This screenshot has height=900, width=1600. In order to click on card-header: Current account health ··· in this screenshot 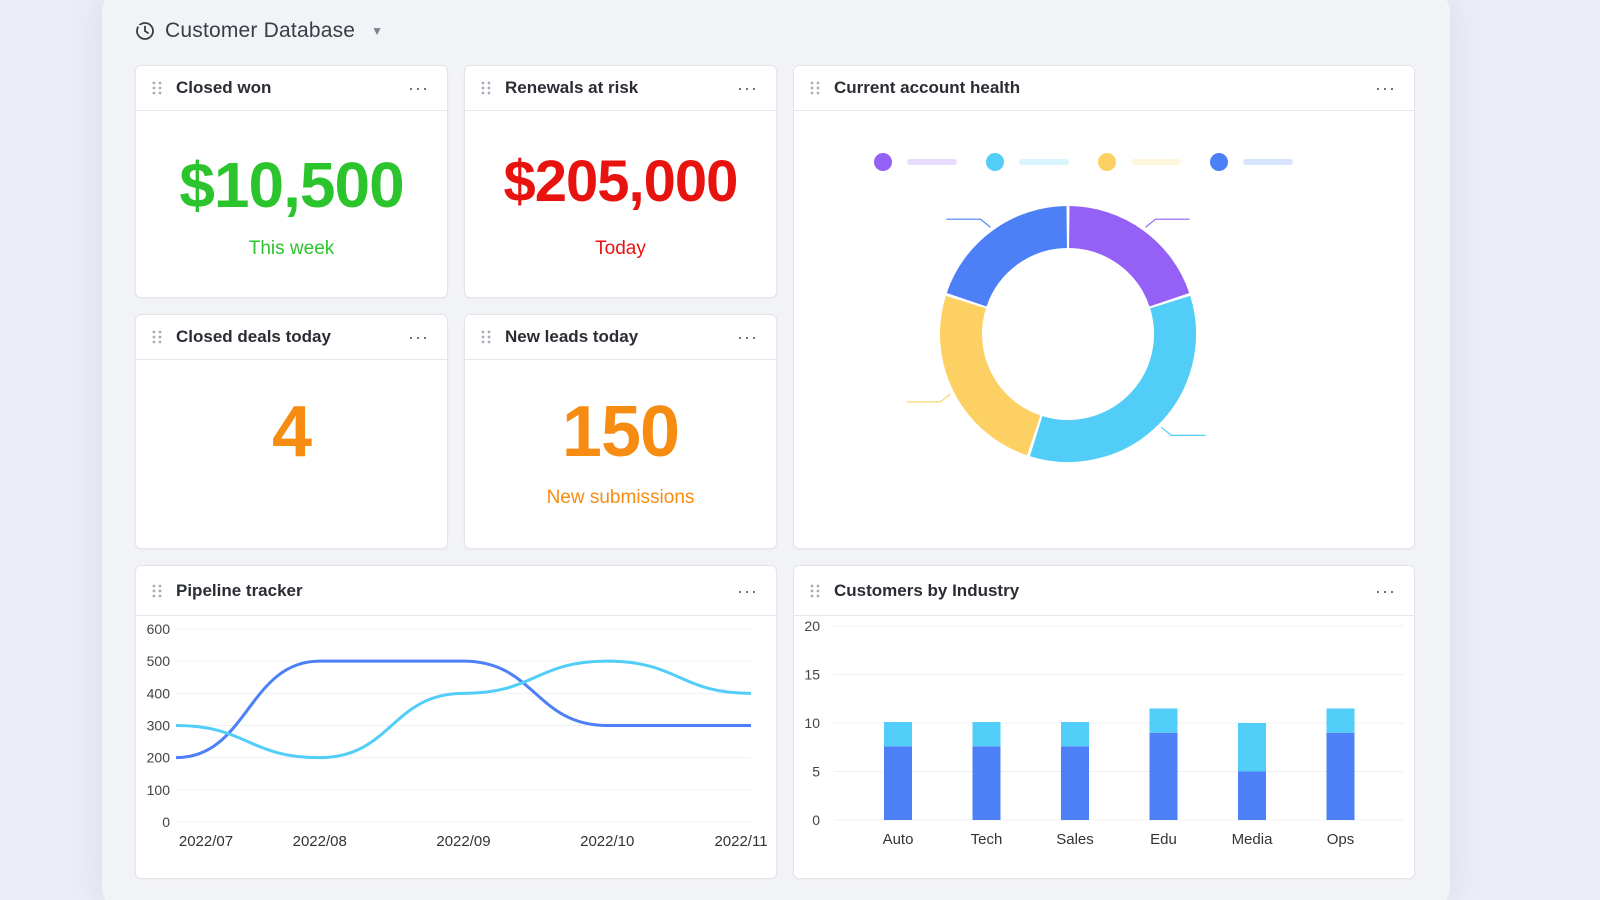, I will do `click(1104, 88)`.